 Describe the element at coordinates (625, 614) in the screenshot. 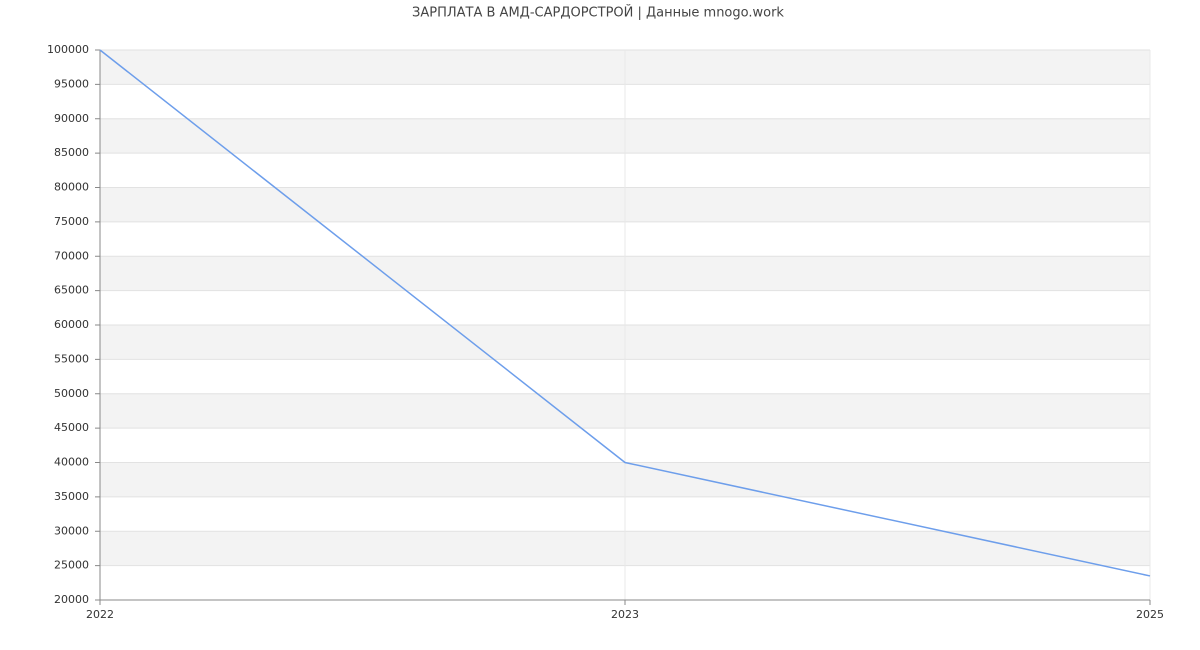

I see `x-tick-label: 2023` at that location.